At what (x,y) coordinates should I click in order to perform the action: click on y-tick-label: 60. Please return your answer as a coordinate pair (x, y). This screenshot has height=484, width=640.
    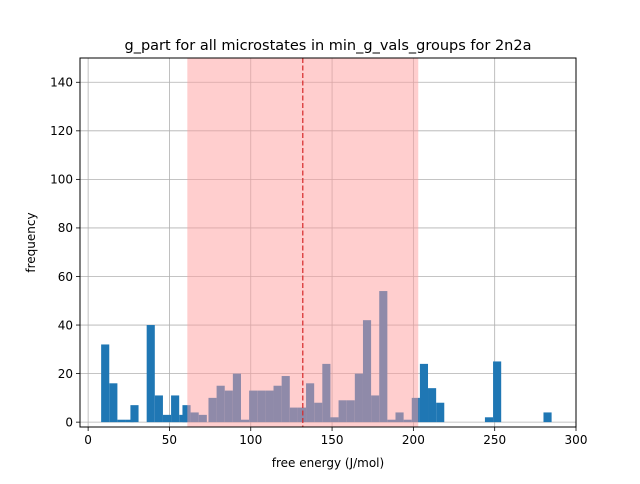
    Looking at the image, I should click on (65, 277).